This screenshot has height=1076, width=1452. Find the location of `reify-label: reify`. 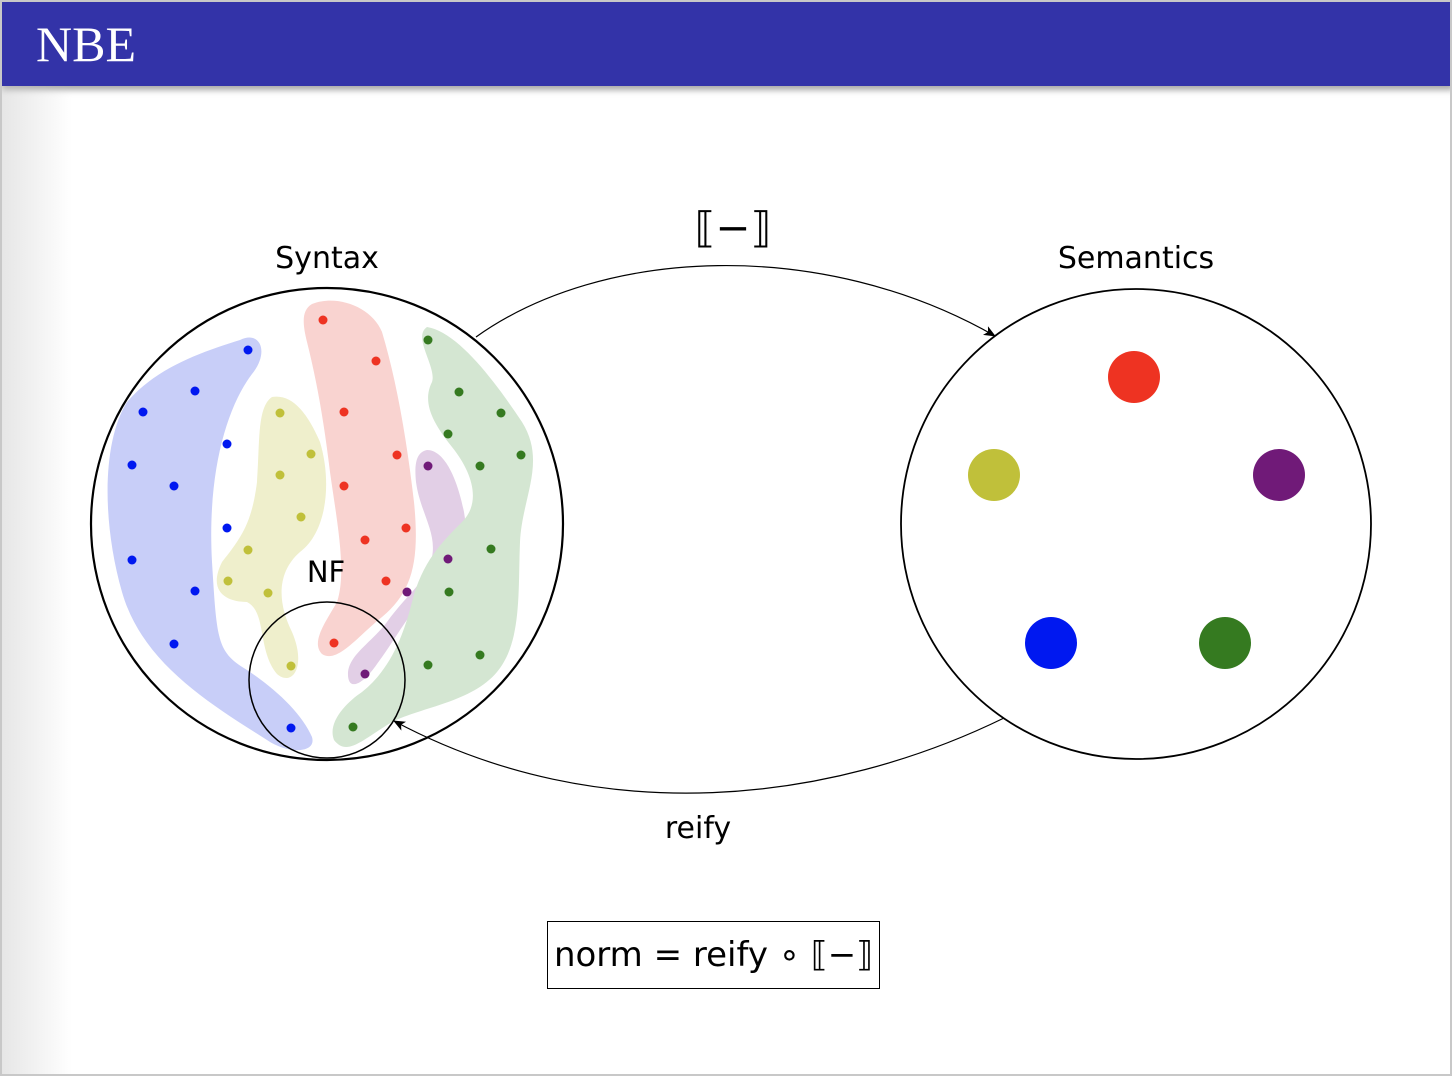

reify-label: reify is located at coordinates (698, 828).